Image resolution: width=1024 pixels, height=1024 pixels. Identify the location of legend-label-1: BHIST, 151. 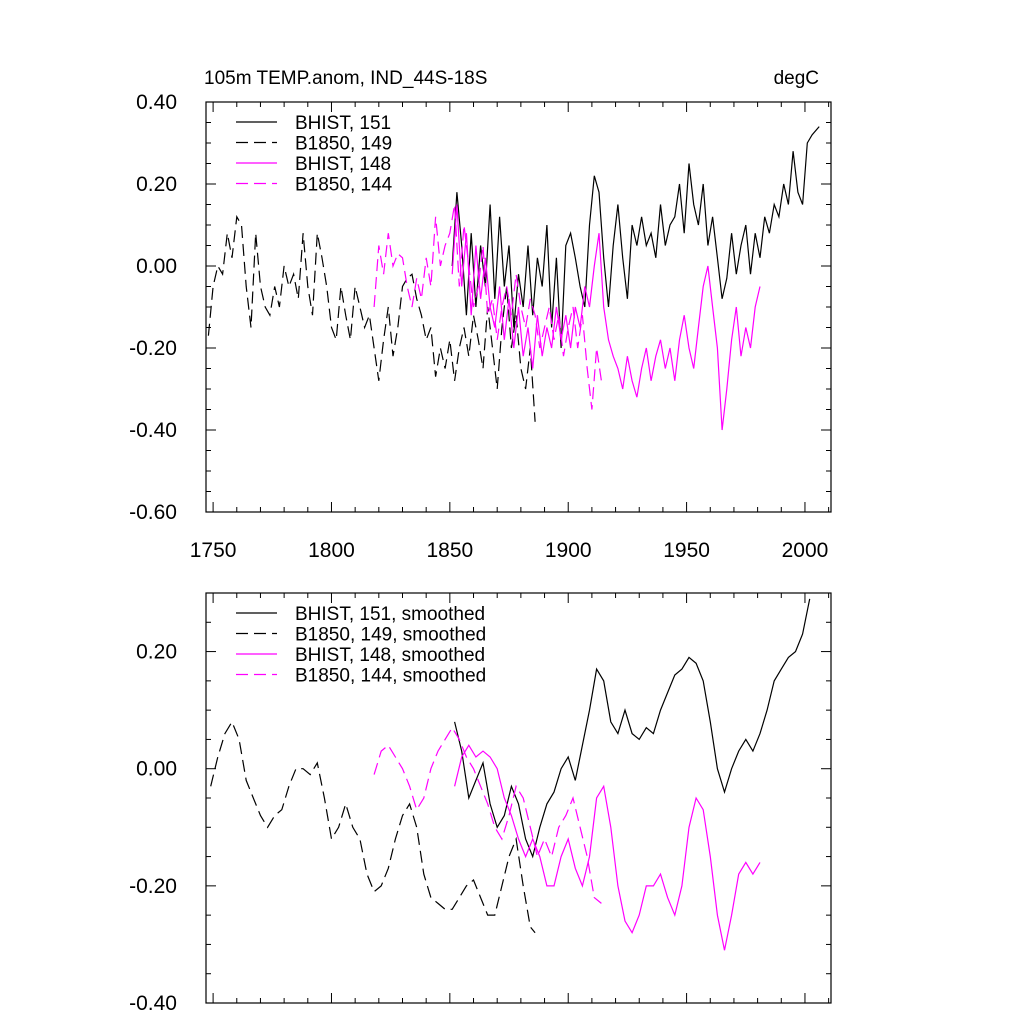
(343, 123).